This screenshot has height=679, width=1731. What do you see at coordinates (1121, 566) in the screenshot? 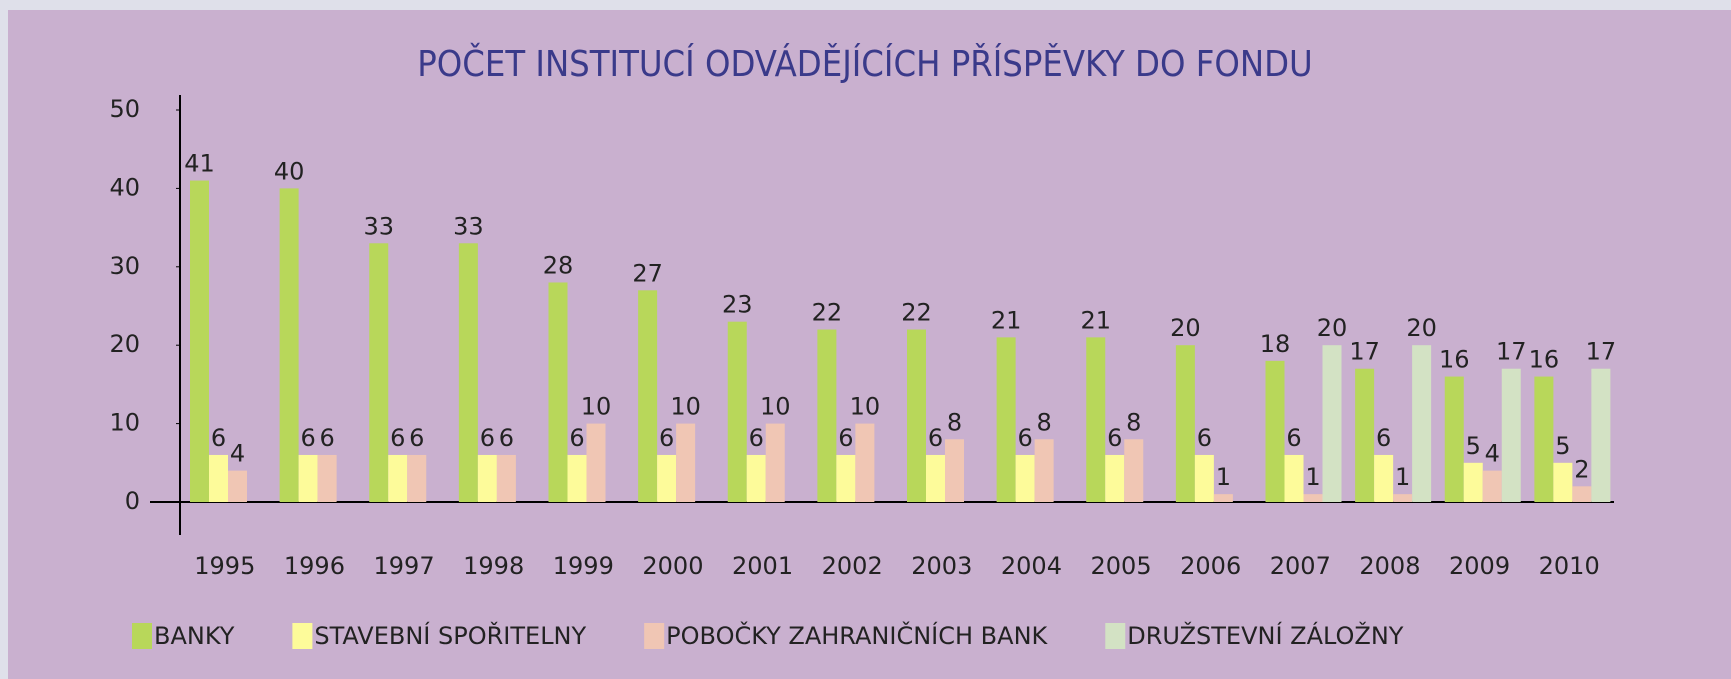
I see `x-tick-label: 2005` at bounding box center [1121, 566].